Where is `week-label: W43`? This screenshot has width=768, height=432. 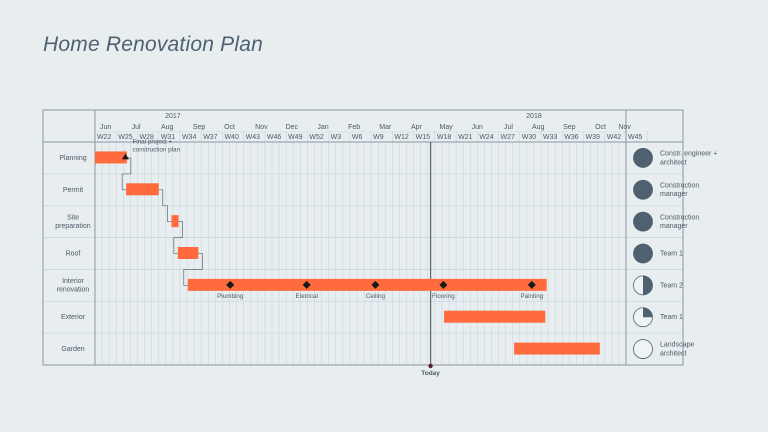
week-label: W43 is located at coordinates (253, 137).